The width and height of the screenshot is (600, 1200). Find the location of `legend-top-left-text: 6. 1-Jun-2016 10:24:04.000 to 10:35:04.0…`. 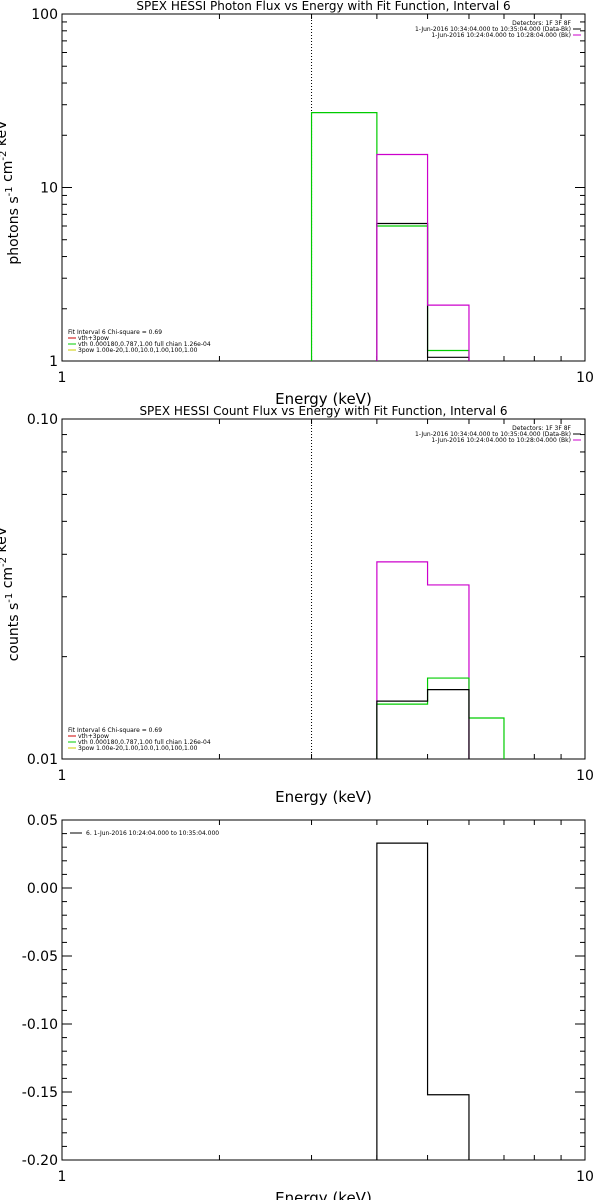

legend-top-left-text: 6. 1-Jun-2016 10:24:04.000 to 10:35:04.0… is located at coordinates (152, 833).